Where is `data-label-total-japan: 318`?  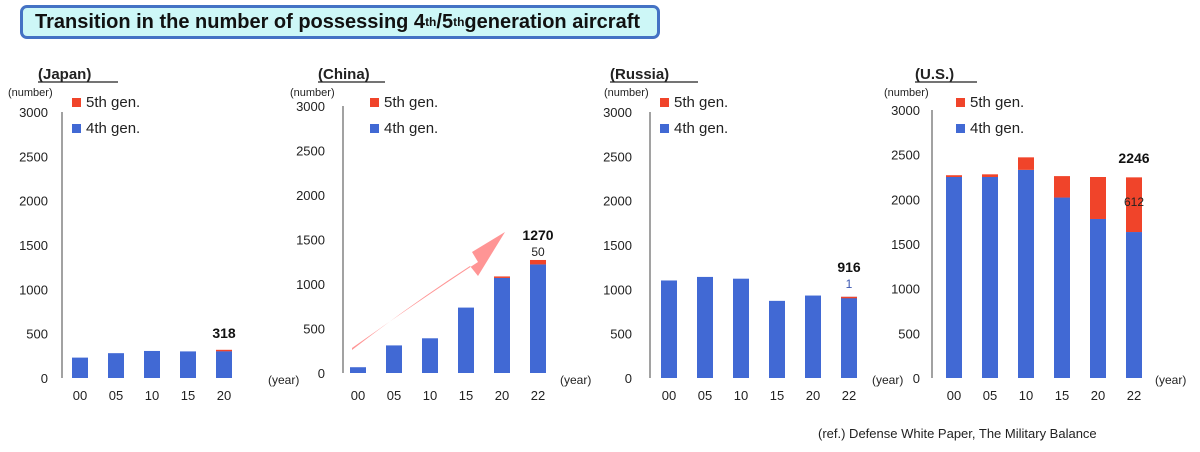 data-label-total-japan: 318 is located at coordinates (224, 333).